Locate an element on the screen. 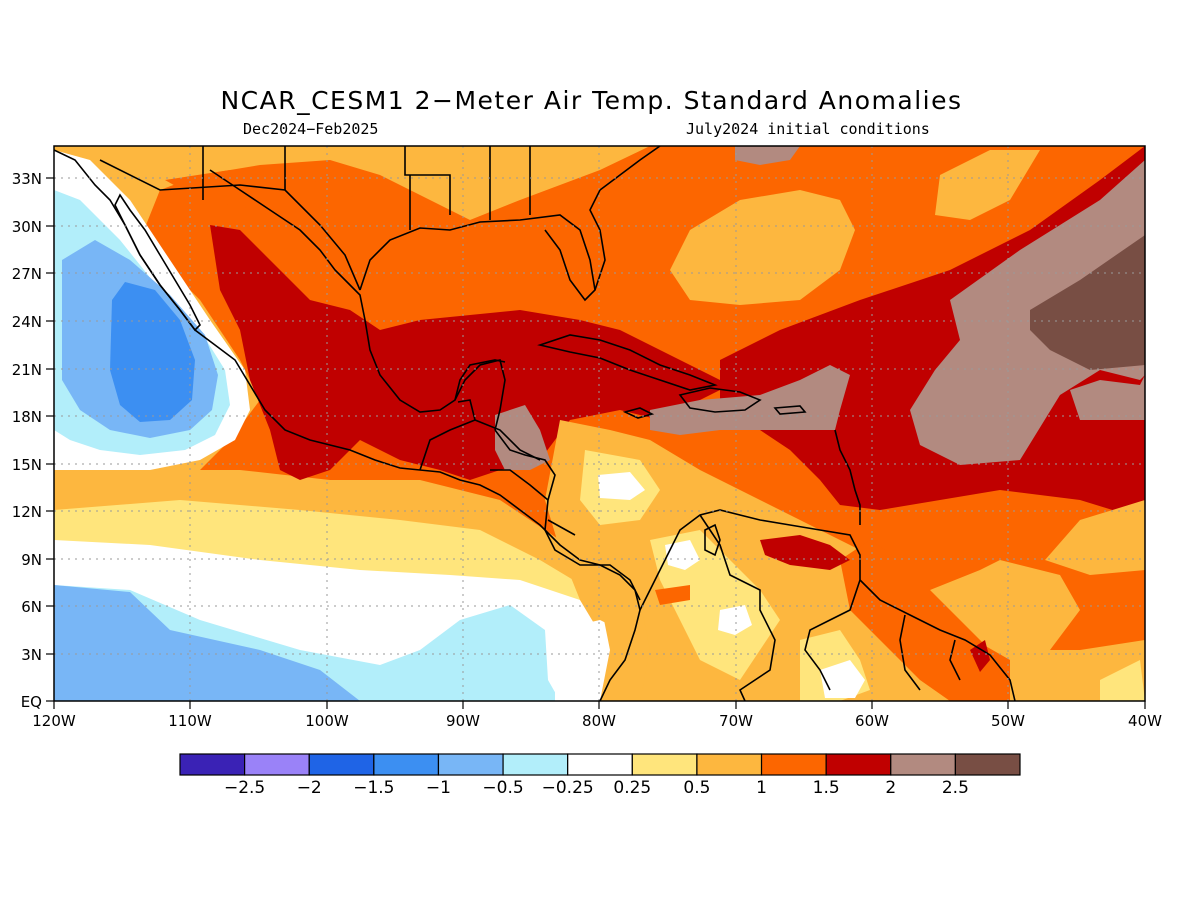 This screenshot has width=1200, height=900. colorbar-label: −2 is located at coordinates (309, 788).